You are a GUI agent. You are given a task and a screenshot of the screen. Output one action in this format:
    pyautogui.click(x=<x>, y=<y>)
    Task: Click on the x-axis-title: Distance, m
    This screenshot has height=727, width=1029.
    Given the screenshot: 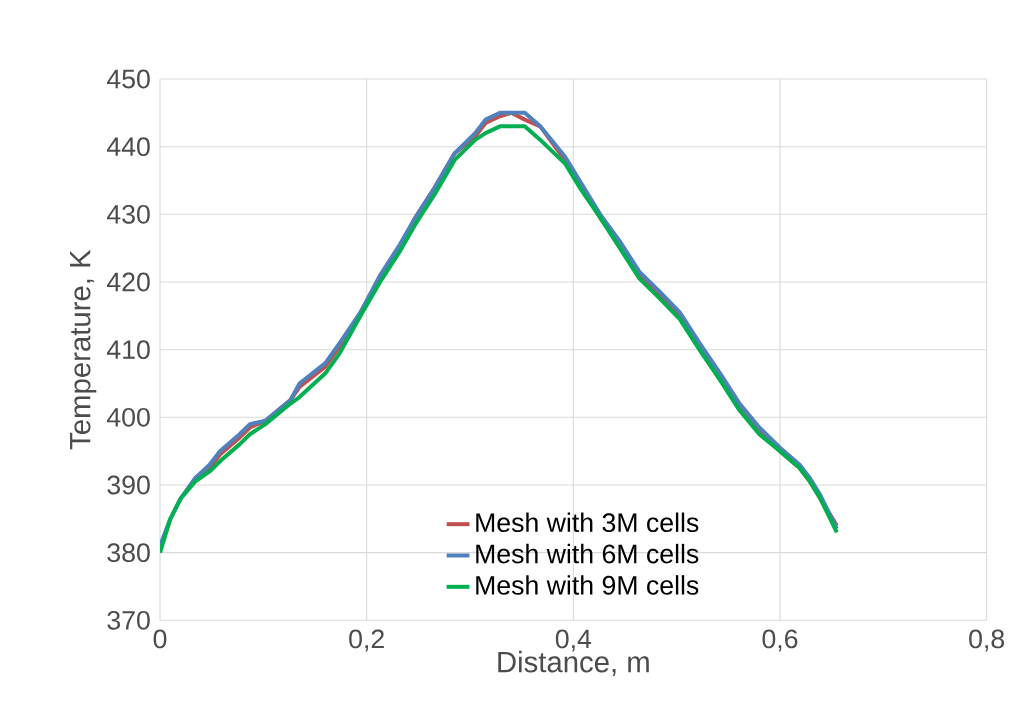 What is the action you would take?
    pyautogui.click(x=573, y=663)
    